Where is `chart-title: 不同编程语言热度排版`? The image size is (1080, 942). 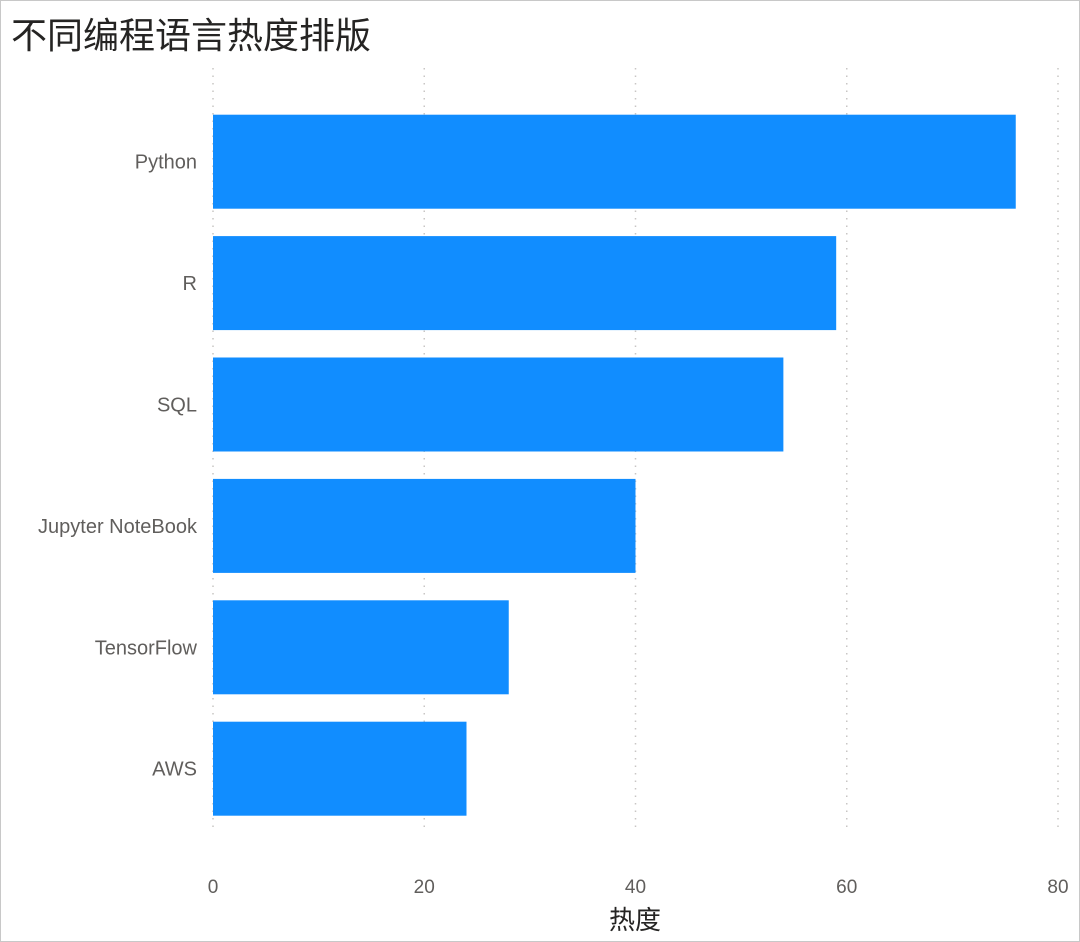
chart-title: 不同编程语言热度排版 is located at coordinates (191, 36).